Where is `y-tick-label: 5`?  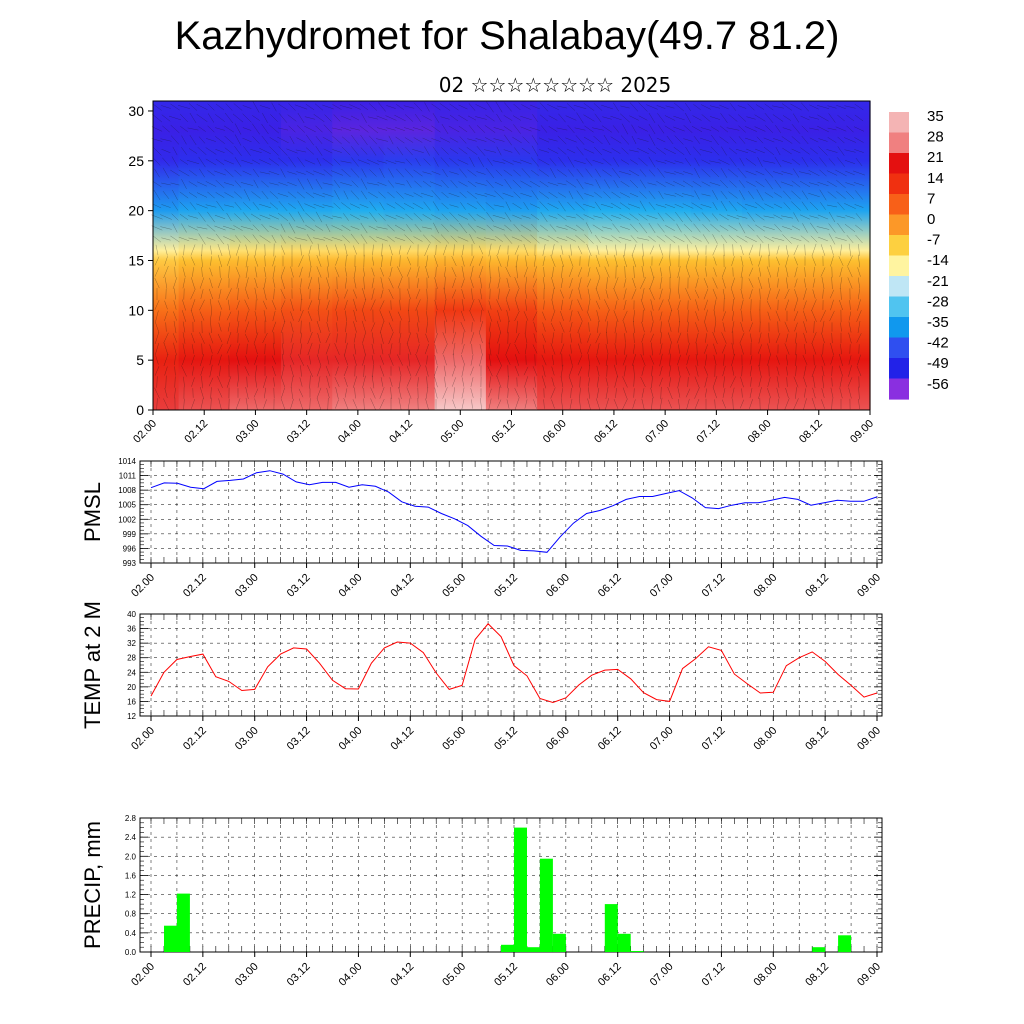 y-tick-label: 5 is located at coordinates (140, 360).